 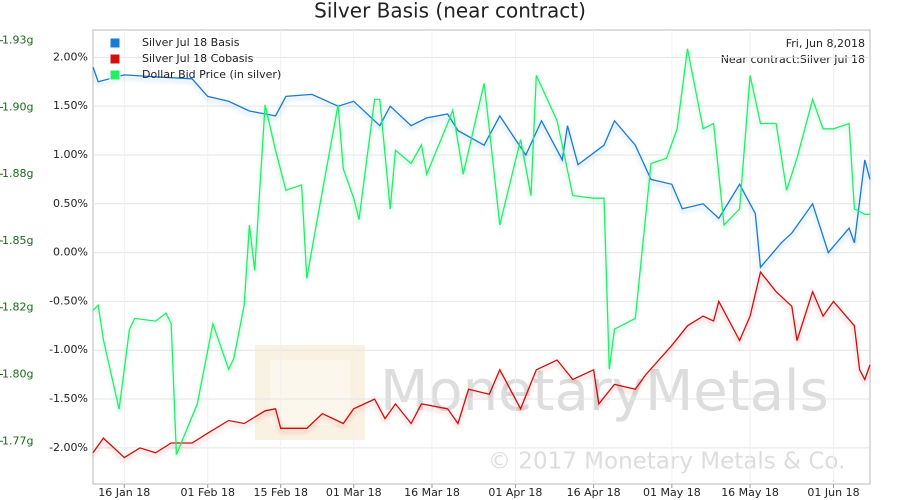 I want to click on y-tick-label: -1.50%, so click(x=68, y=398).